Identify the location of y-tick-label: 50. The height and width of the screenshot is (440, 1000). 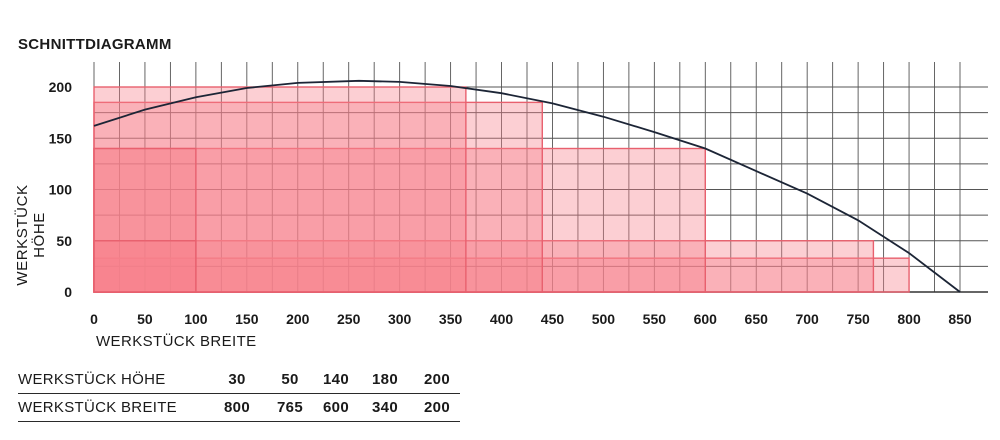
(64, 241).